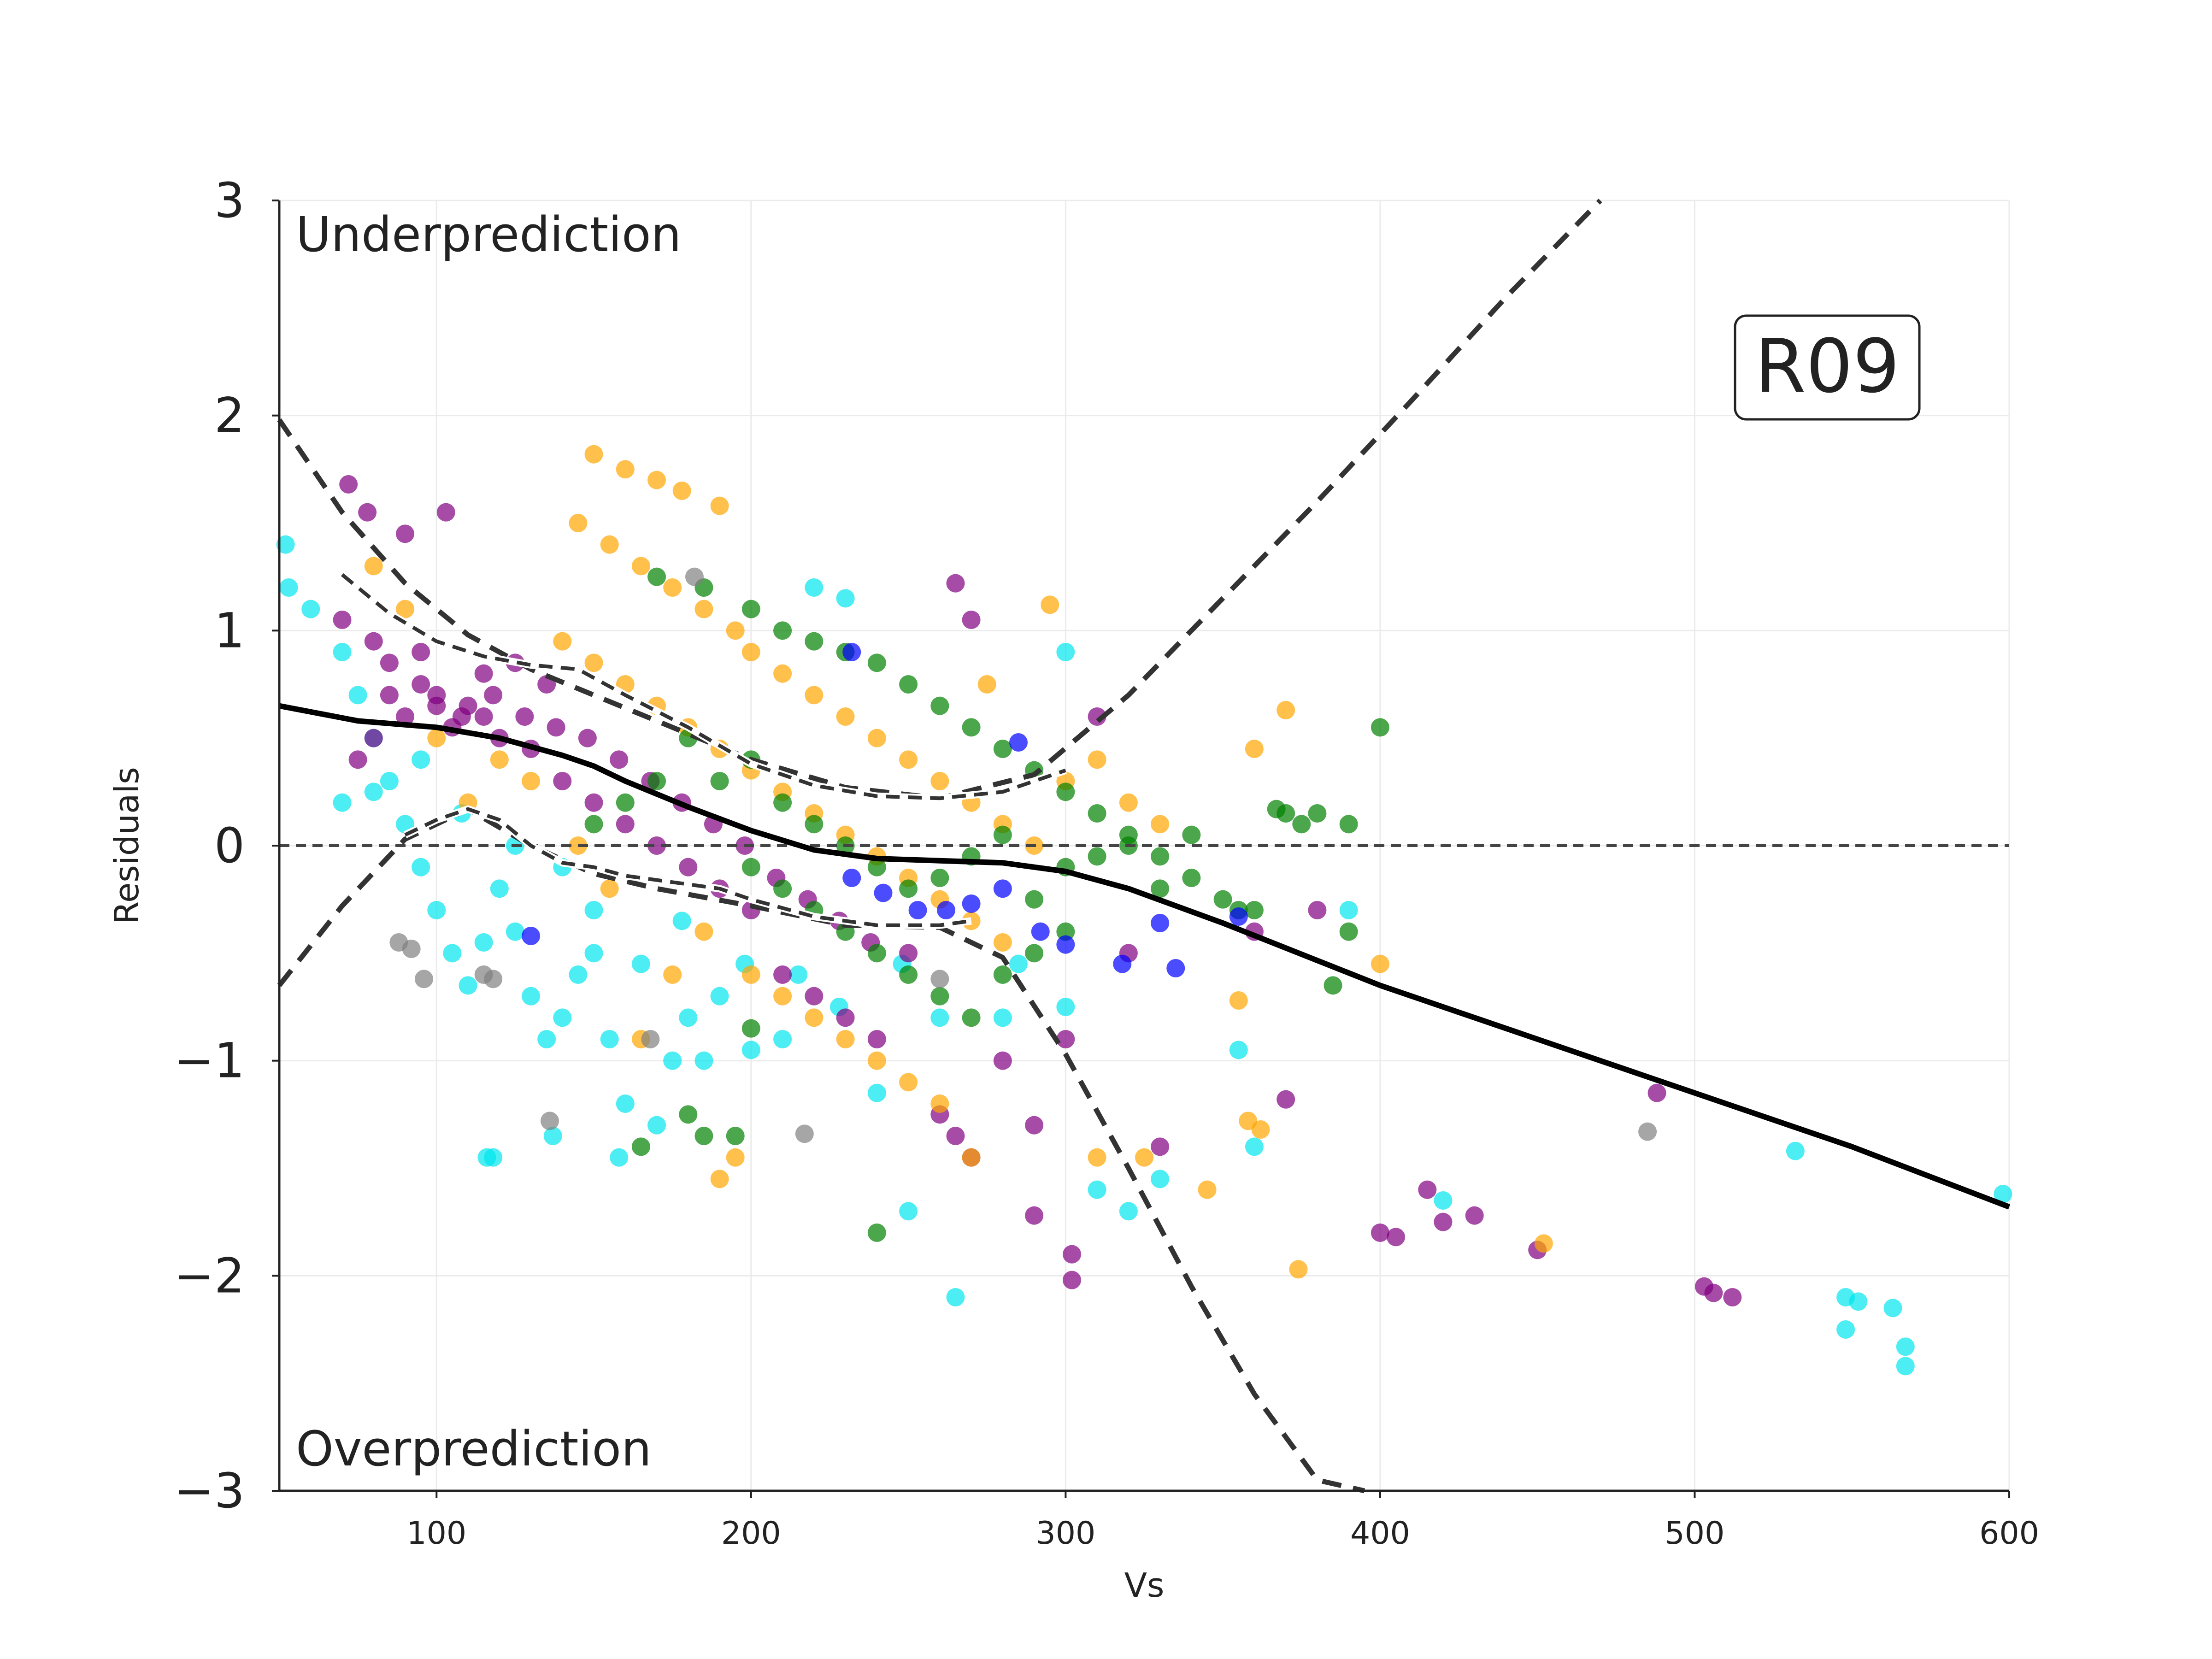 The image size is (2212, 1659). What do you see at coordinates (474, 1449) in the screenshot?
I see `overprediction-label: Overprediction` at bounding box center [474, 1449].